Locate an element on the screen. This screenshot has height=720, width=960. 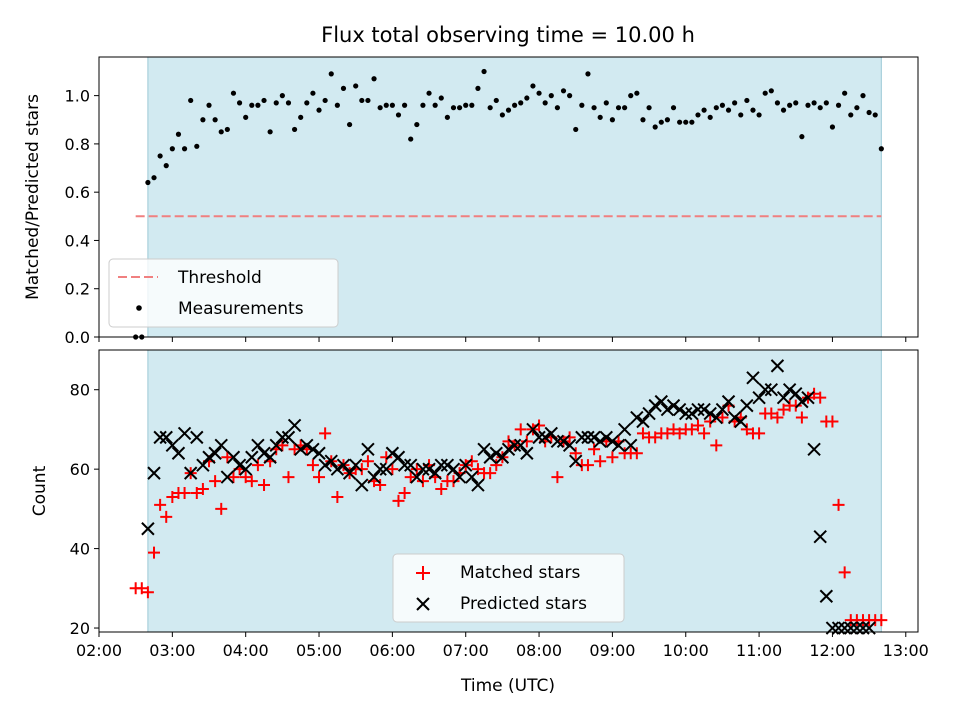
bottom-y-axis: 20 40 60 80 is located at coordinates (84, 509).